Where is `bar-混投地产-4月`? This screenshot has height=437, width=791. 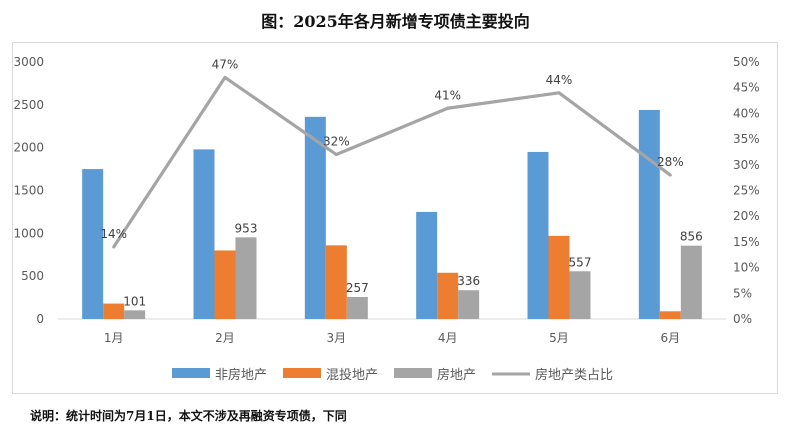
bar-混投地产-4月 is located at coordinates (448, 295).